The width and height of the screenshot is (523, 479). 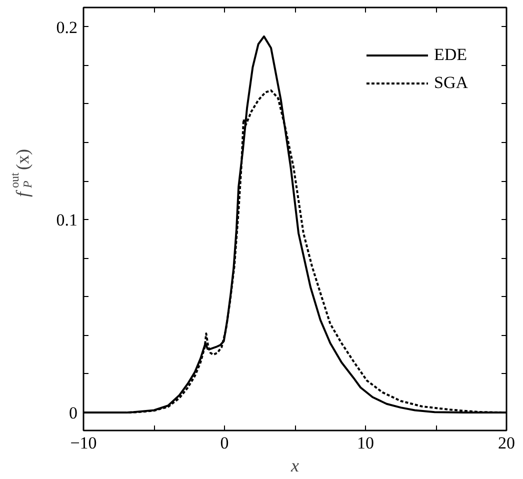 What do you see at coordinates (224, 443) in the screenshot?
I see `x-tick-label: 0` at bounding box center [224, 443].